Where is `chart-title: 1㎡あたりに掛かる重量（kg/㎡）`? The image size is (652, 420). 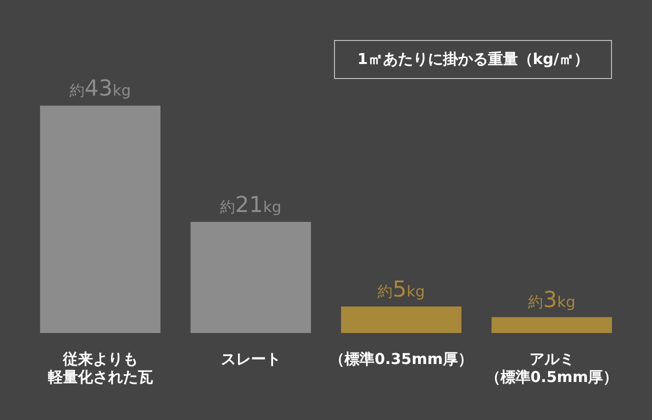
chart-title: 1㎡あたりに掛かる重量（kg/㎡） is located at coordinates (473, 59).